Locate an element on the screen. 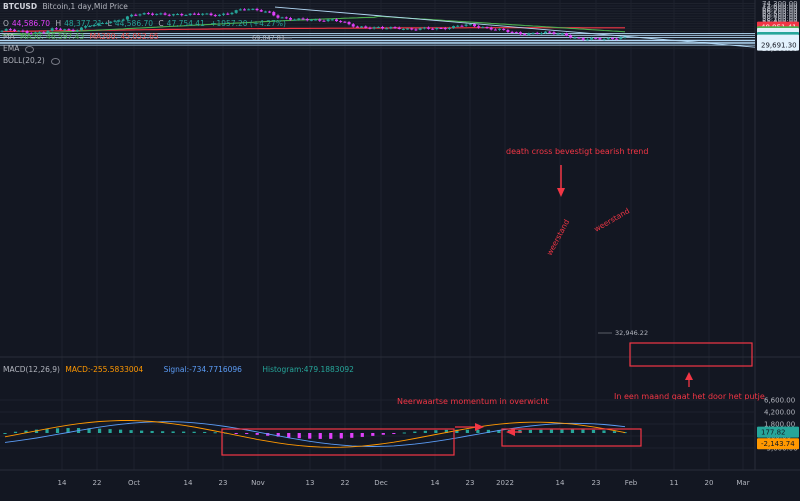 The height and width of the screenshot is (501, 800). macd-tick-label: 4,200.00 is located at coordinates (779, 413).